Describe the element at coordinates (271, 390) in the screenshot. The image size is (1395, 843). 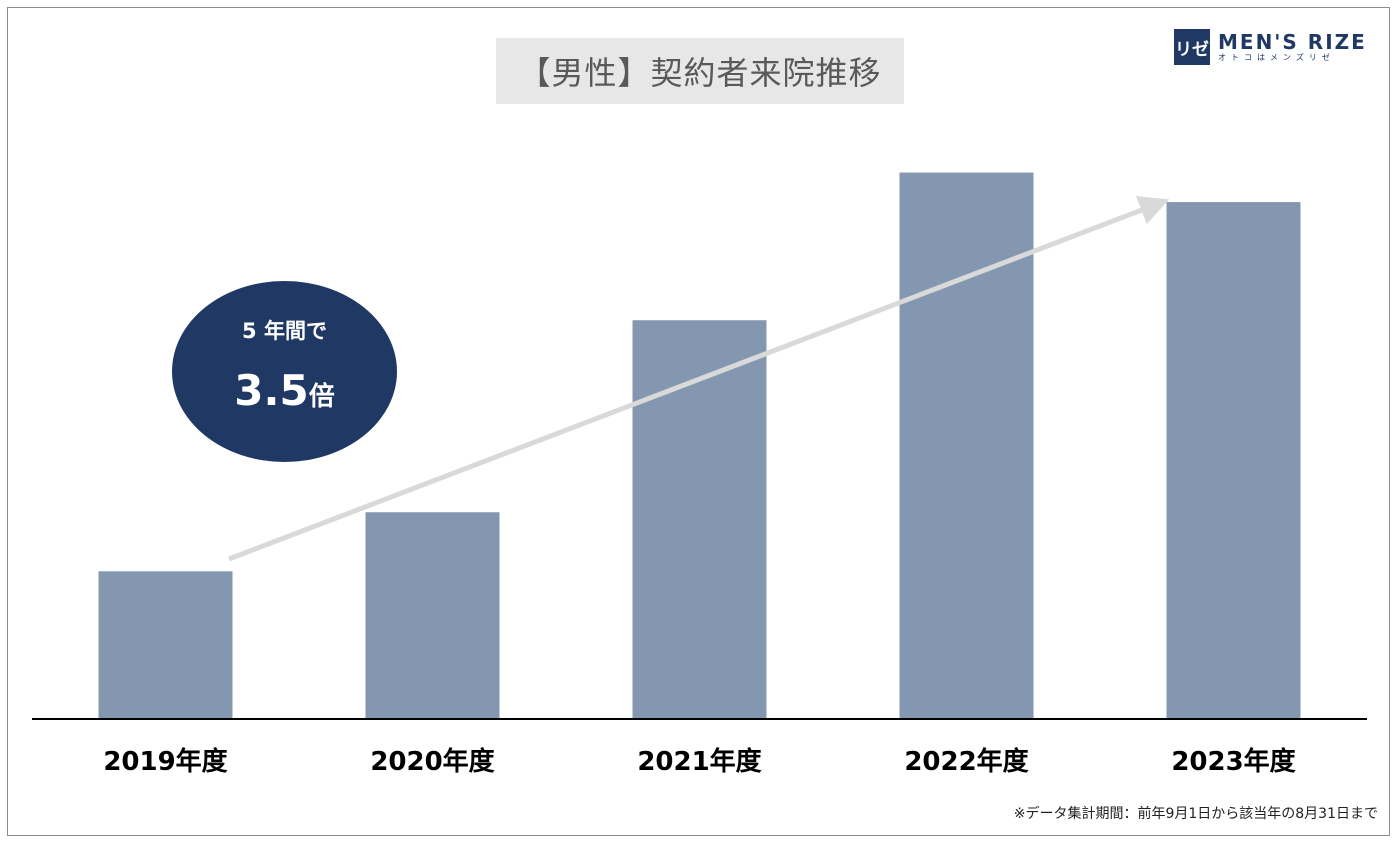
I see `callout-value: 3.5` at that location.